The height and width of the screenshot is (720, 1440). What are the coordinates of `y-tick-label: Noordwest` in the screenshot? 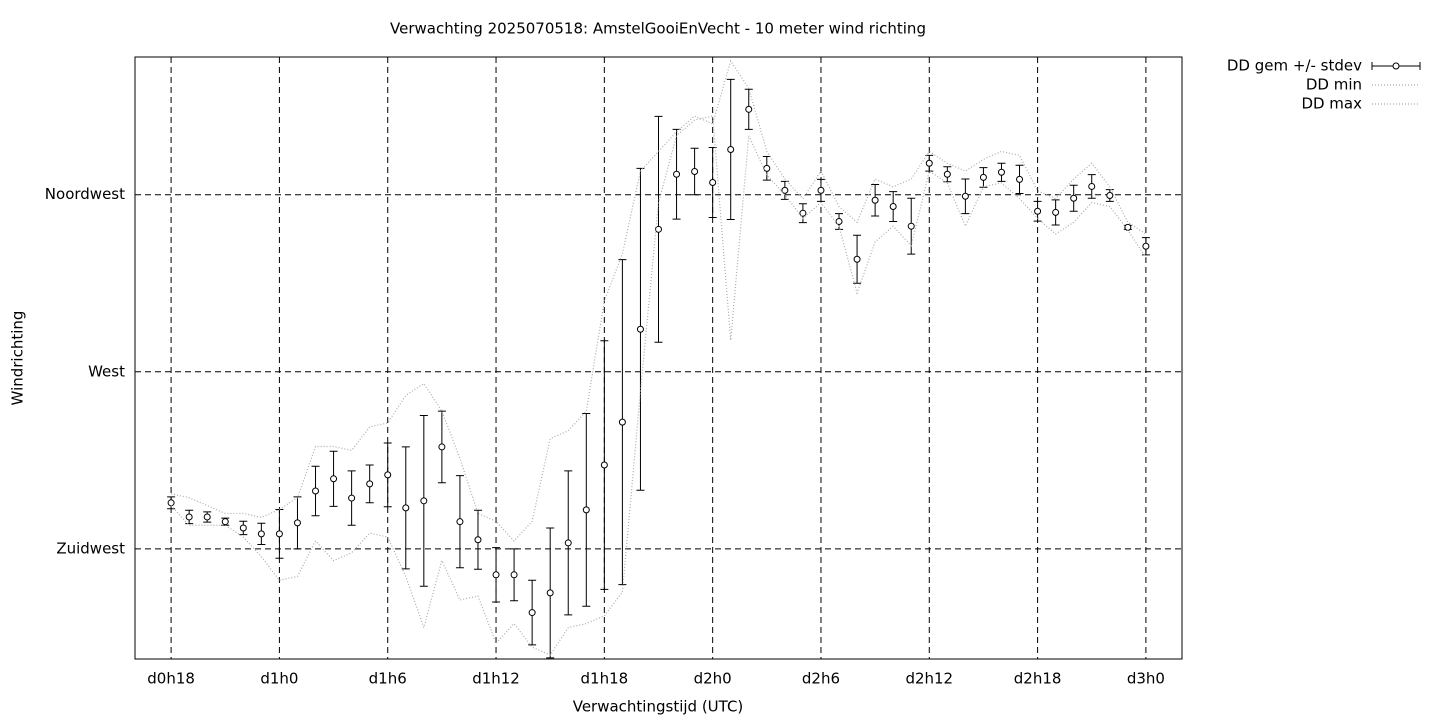 It's located at (85, 194).